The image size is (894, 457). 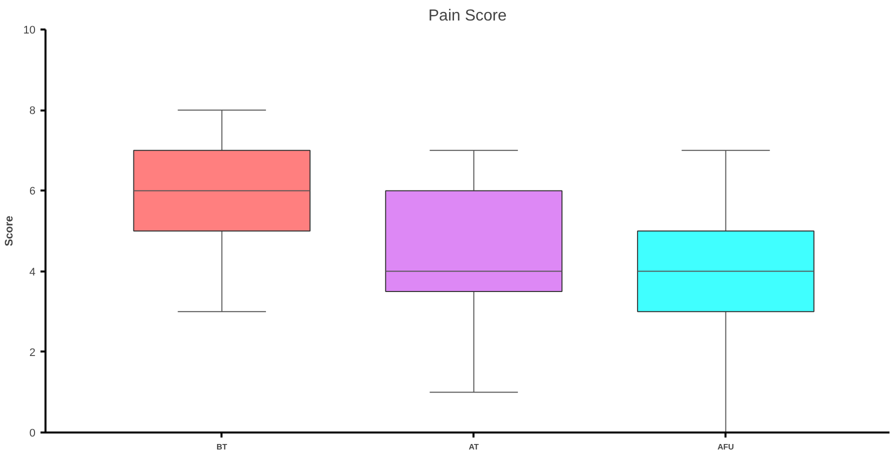 What do you see at coordinates (9, 231) in the screenshot?
I see `y-axis-title: Score` at bounding box center [9, 231].